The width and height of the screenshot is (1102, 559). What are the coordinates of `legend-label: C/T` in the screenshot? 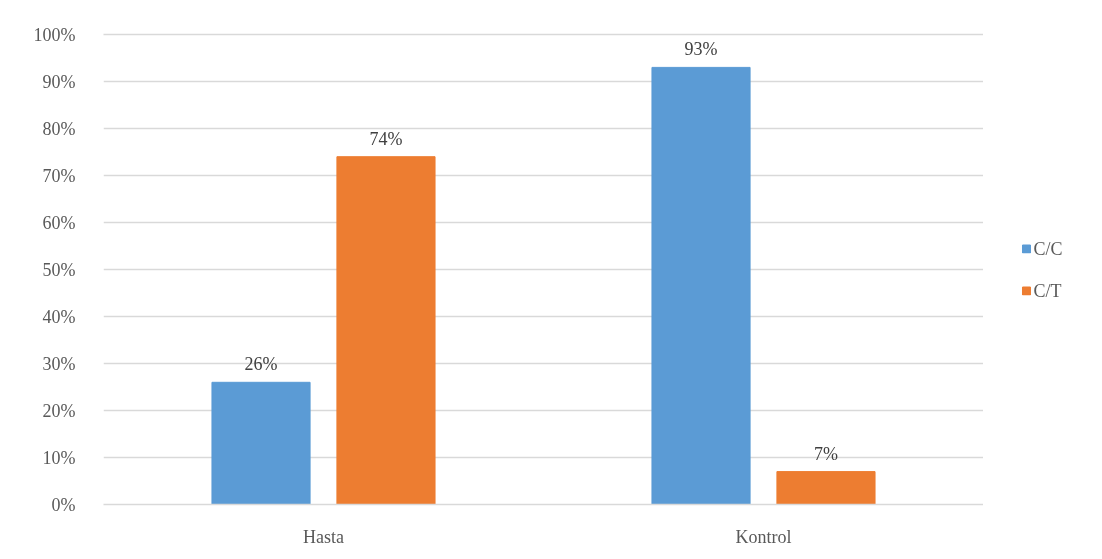 It's located at (1047, 290).